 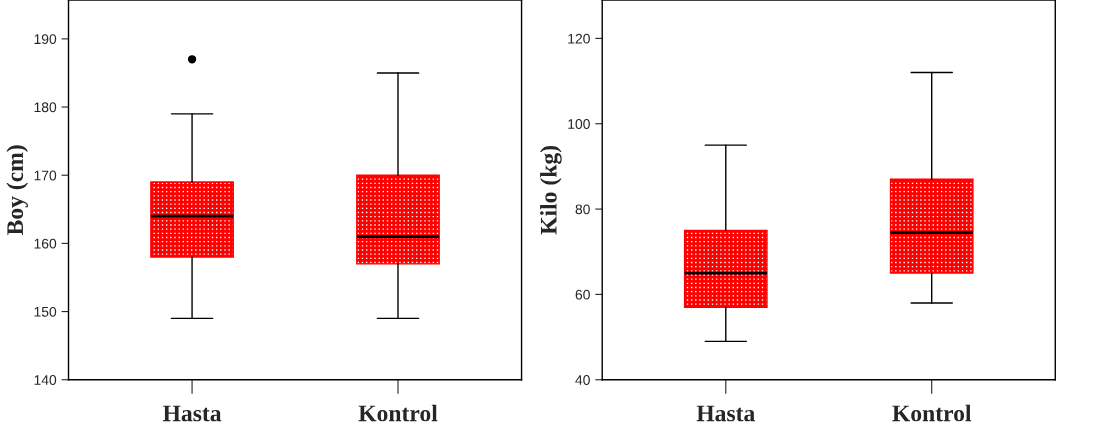 I want to click on y-tick-label: 190, so click(x=45, y=39).